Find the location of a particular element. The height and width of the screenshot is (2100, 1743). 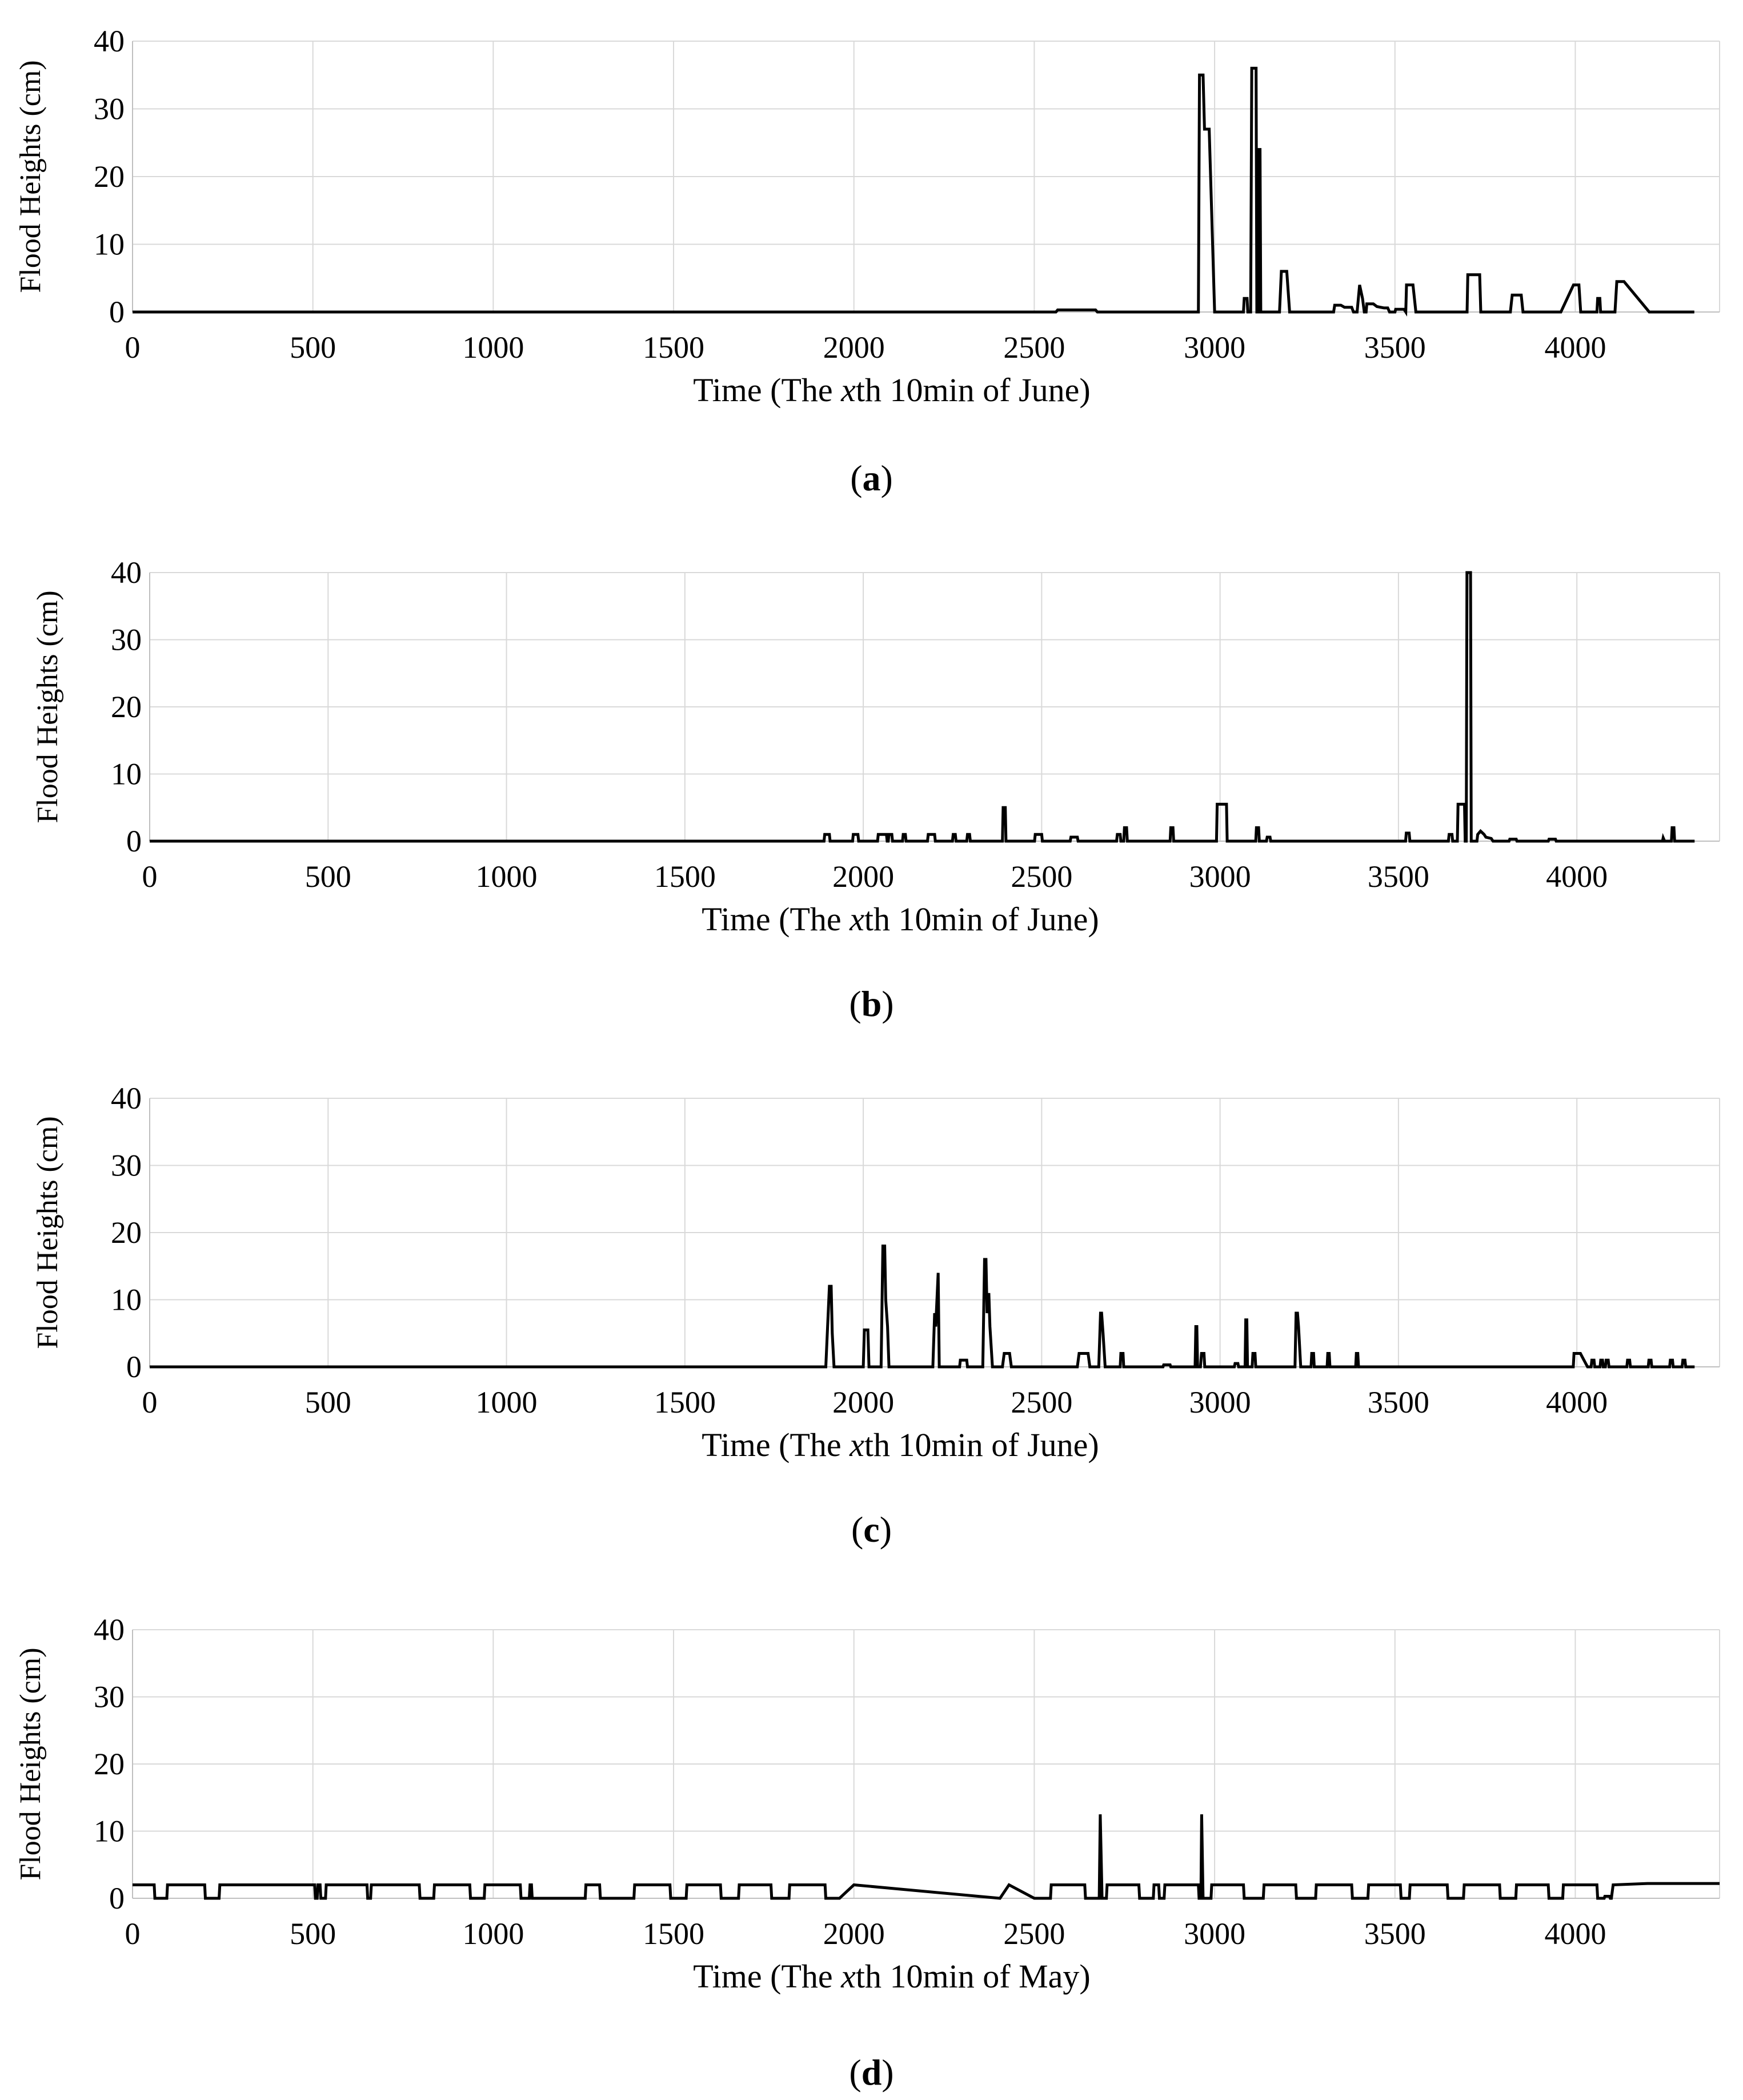

caption-d: (d) is located at coordinates (871, 2072).